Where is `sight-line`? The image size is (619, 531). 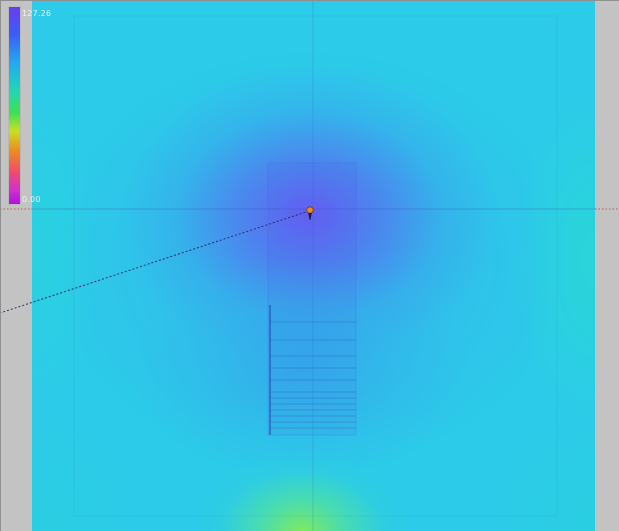 sight-line is located at coordinates (155, 262).